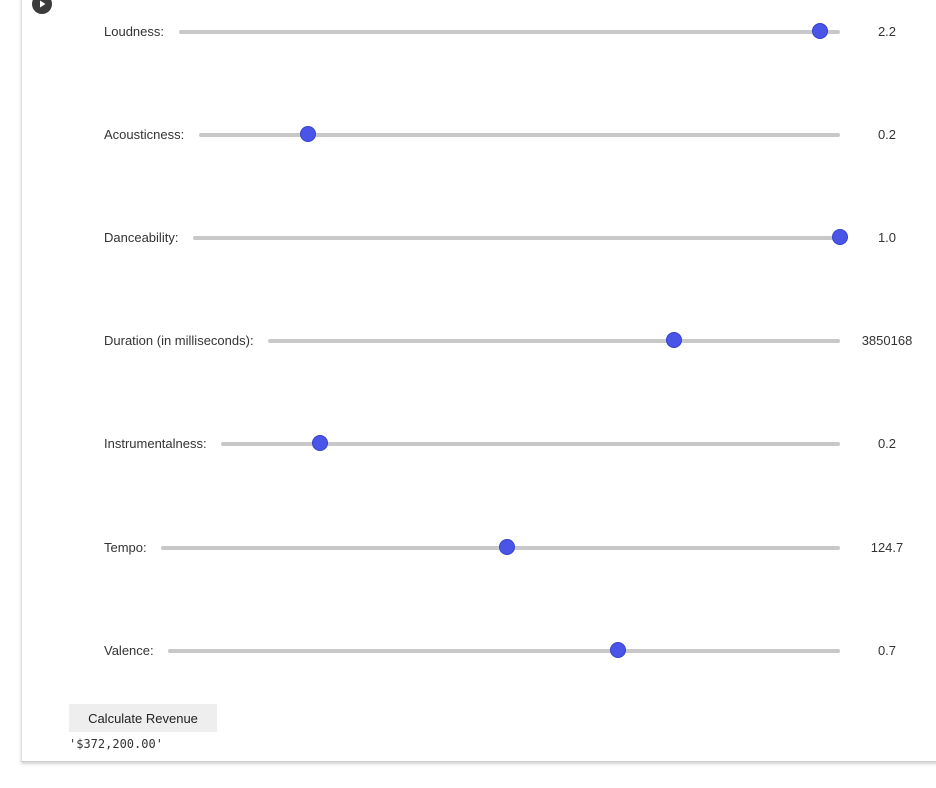 The width and height of the screenshot is (936, 788). What do you see at coordinates (887, 237) in the screenshot?
I see `slider-value: 1.0` at bounding box center [887, 237].